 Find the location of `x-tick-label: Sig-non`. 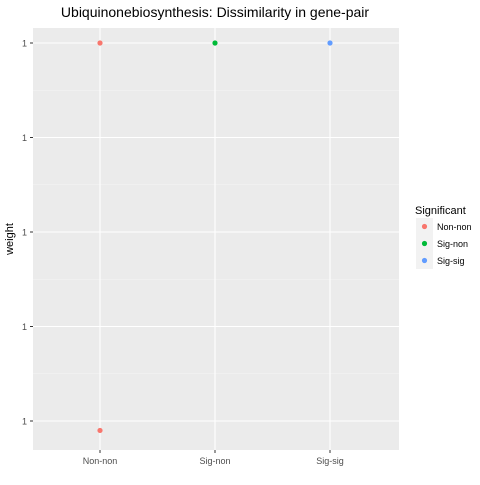

x-tick-label: Sig-non is located at coordinates (214, 461).